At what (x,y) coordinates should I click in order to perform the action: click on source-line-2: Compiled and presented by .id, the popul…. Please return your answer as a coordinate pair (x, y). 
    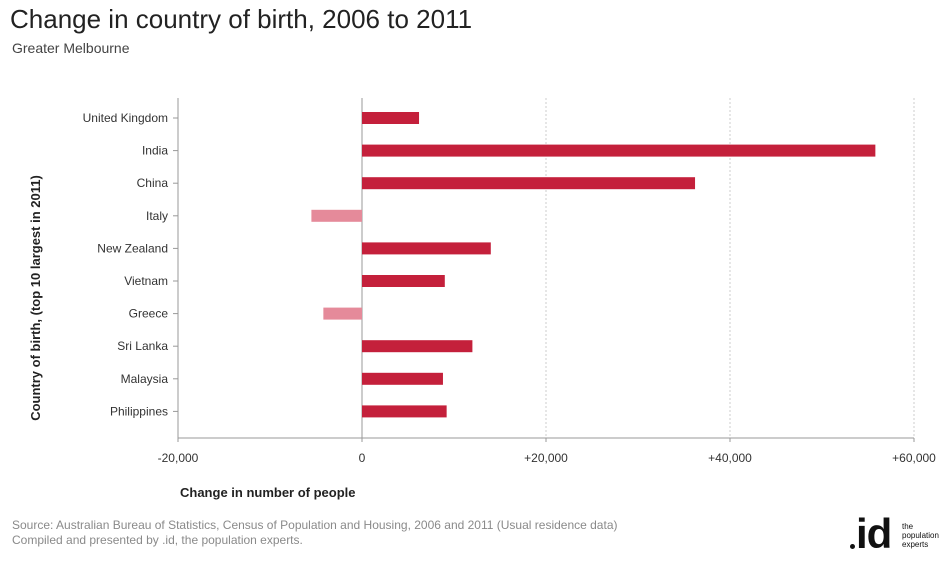
    Looking at the image, I should click on (157, 540).